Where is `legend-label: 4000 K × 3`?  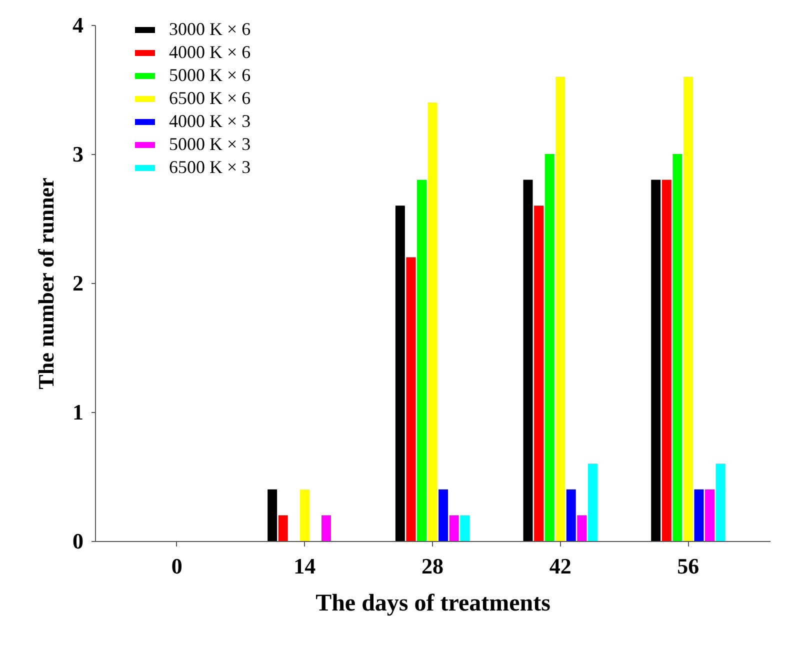 legend-label: 4000 K × 3 is located at coordinates (210, 121).